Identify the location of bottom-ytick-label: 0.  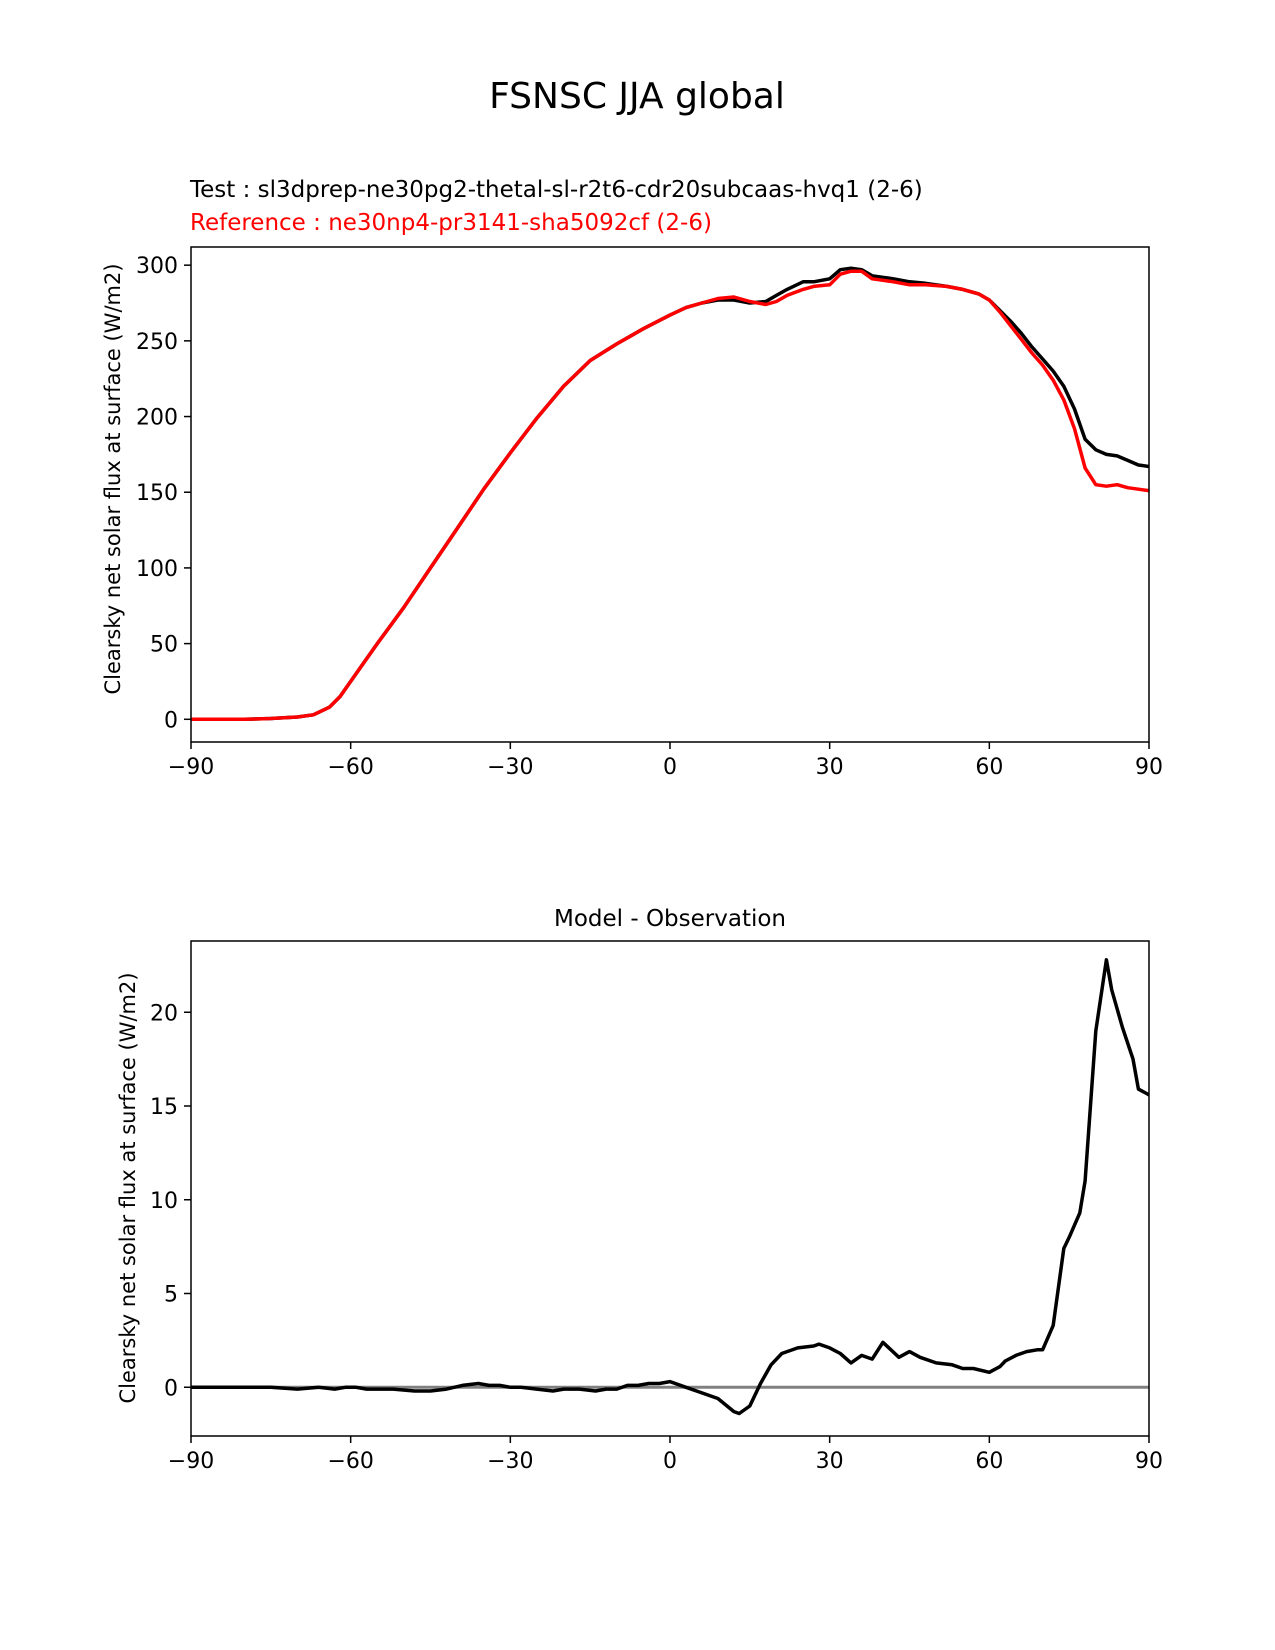
(171, 1388).